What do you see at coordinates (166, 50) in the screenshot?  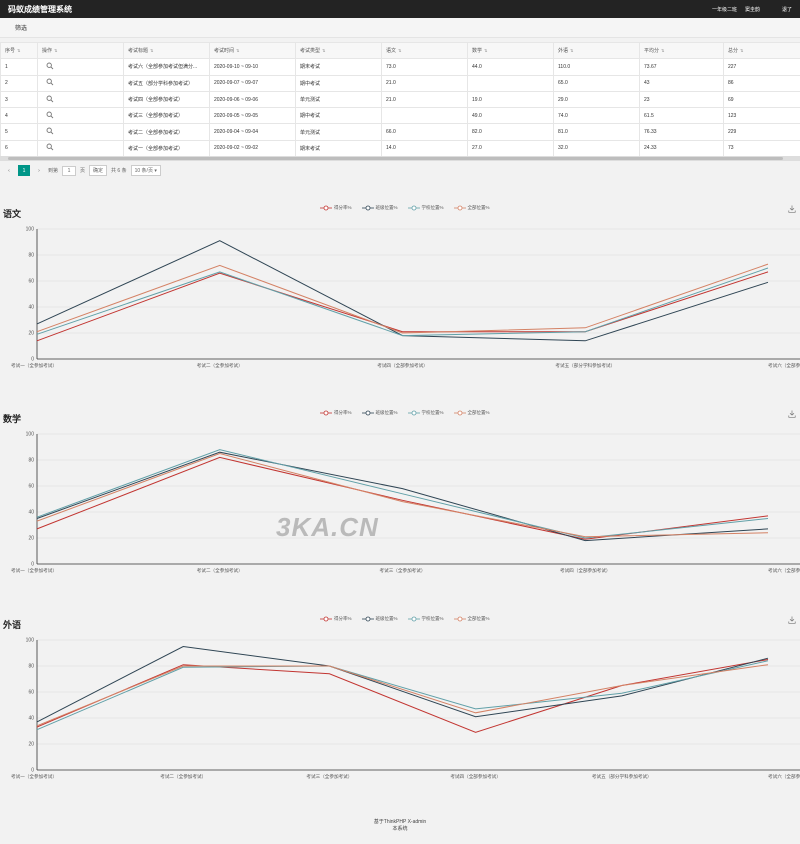 I see `column-header: 考试标题 ⇅` at bounding box center [166, 50].